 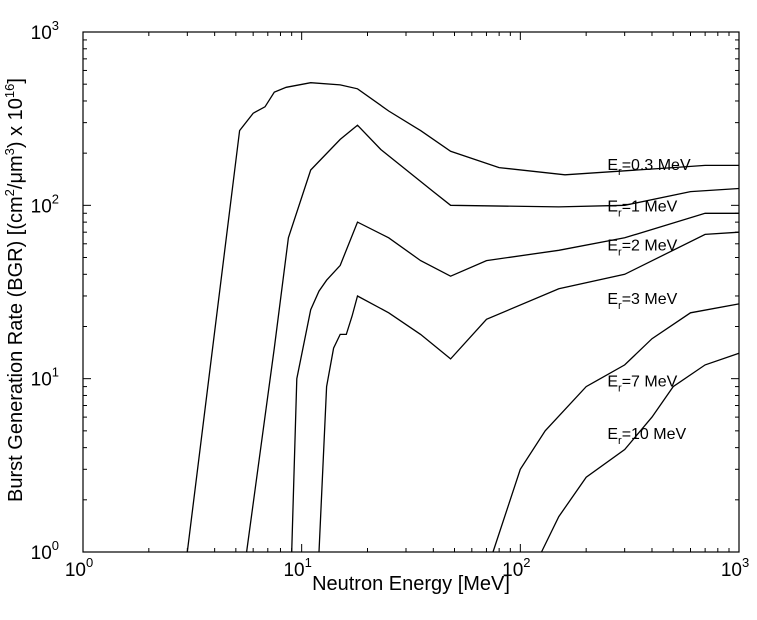 I want to click on y-axis-title-mid: /μm, so click(x=16, y=172).